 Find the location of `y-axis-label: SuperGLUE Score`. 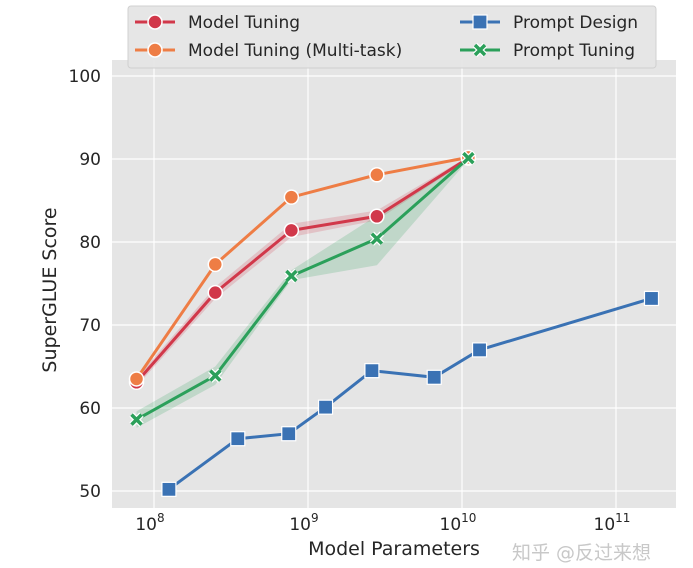

y-axis-label: SuperGLUE Score is located at coordinates (50, 289).